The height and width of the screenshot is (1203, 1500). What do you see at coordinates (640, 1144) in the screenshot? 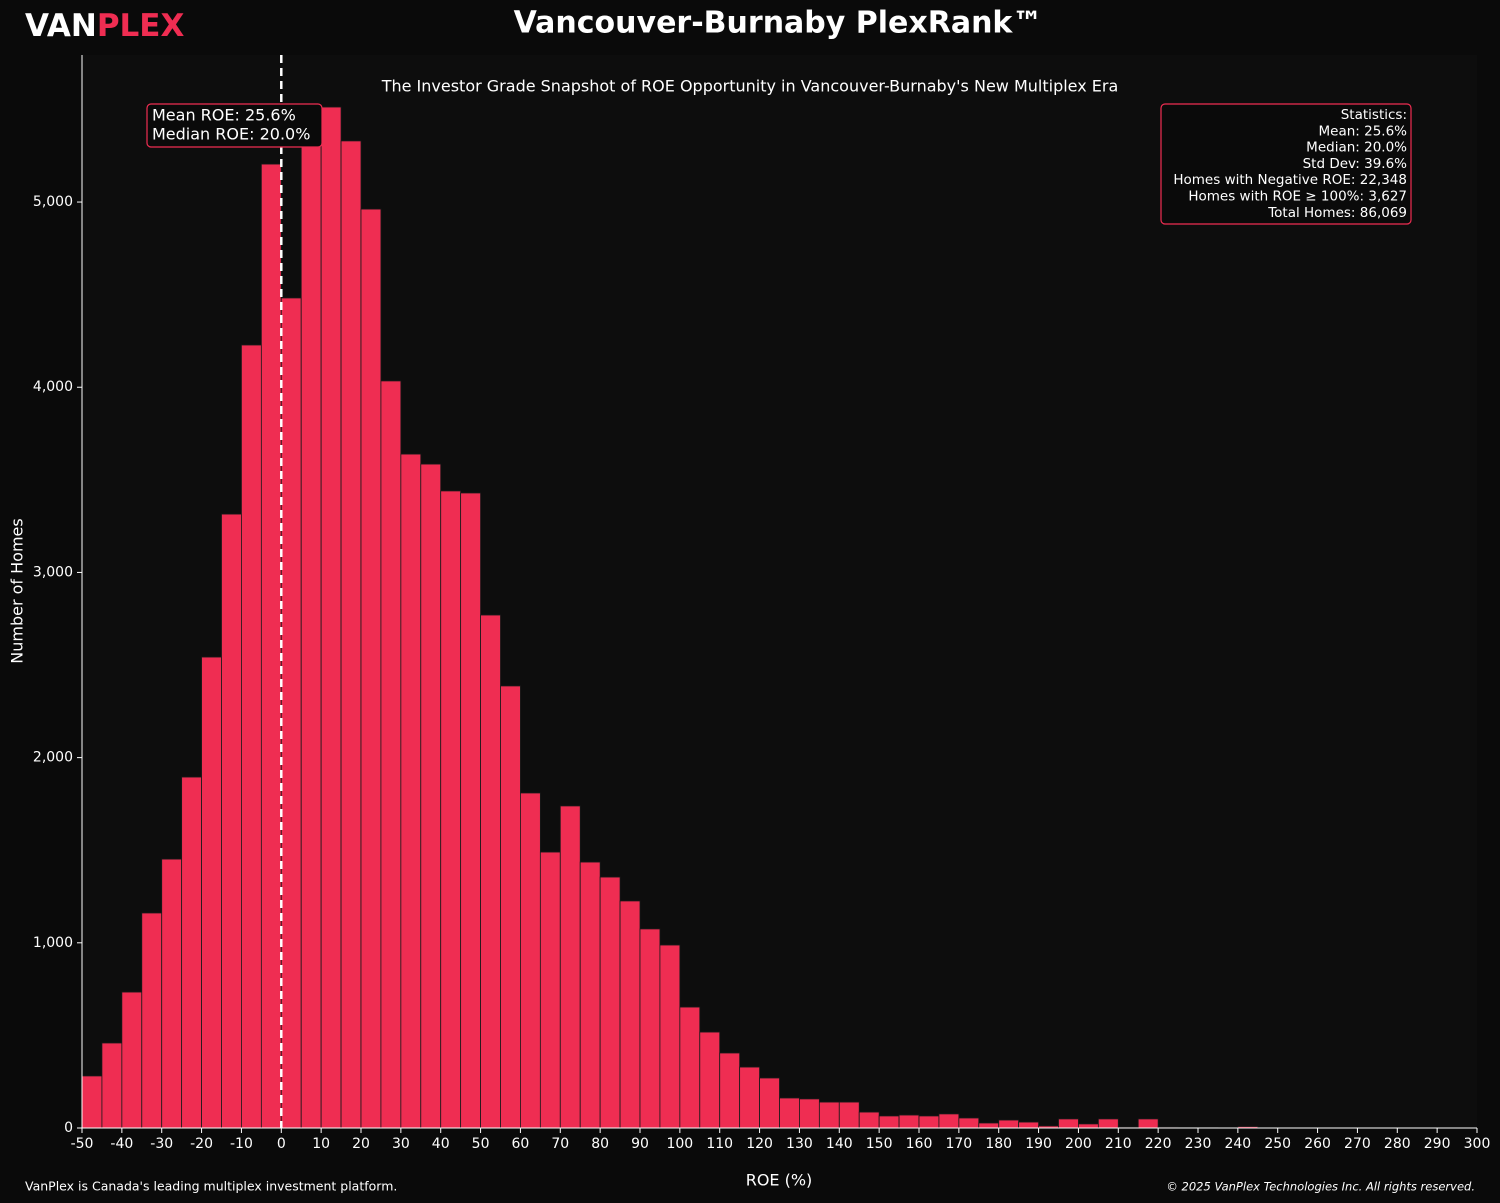
I see `x-tick-label: 90` at bounding box center [640, 1144].